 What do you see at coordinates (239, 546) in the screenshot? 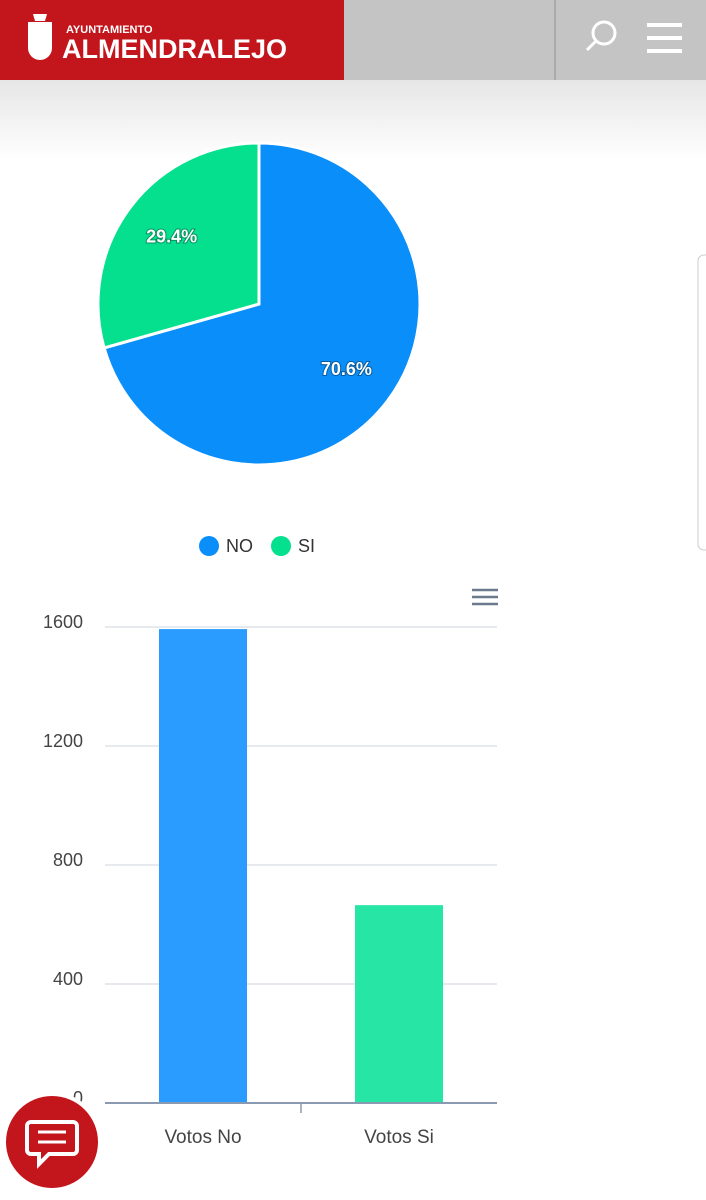
I see `legend-label: NO` at bounding box center [239, 546].